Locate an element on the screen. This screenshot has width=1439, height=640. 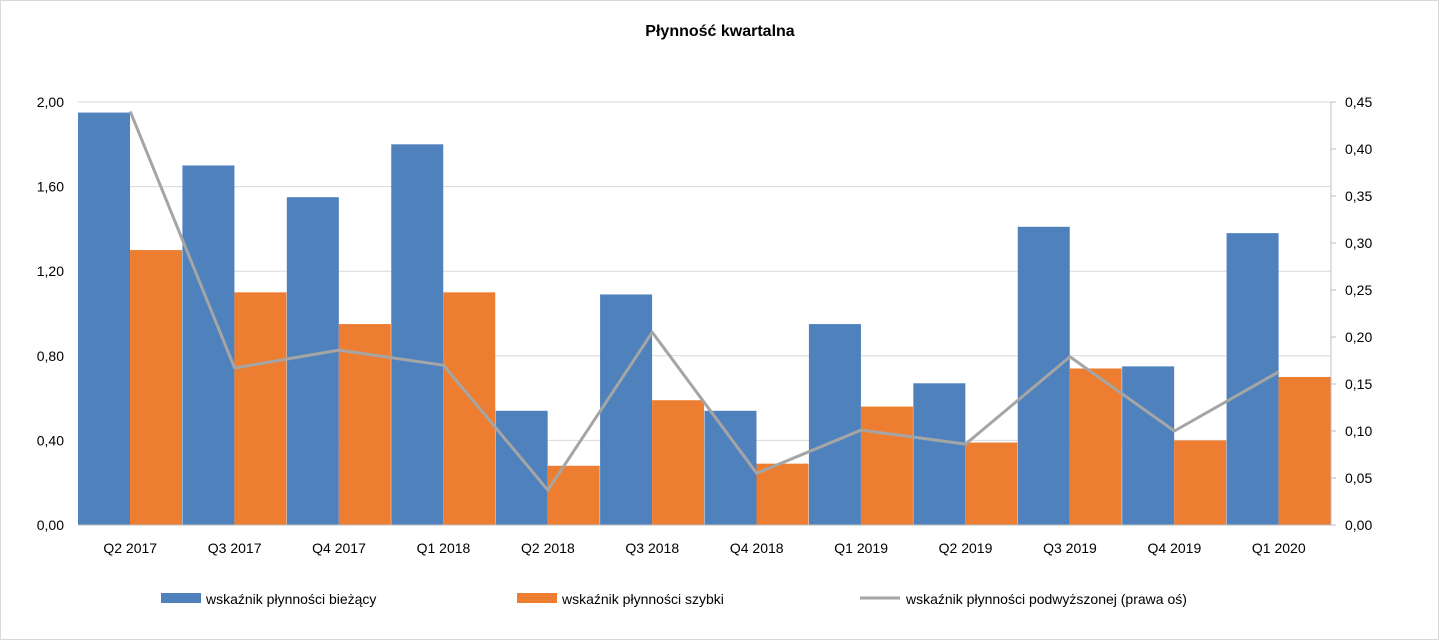
y-left-tick-label: 2,00 is located at coordinates (50, 102).